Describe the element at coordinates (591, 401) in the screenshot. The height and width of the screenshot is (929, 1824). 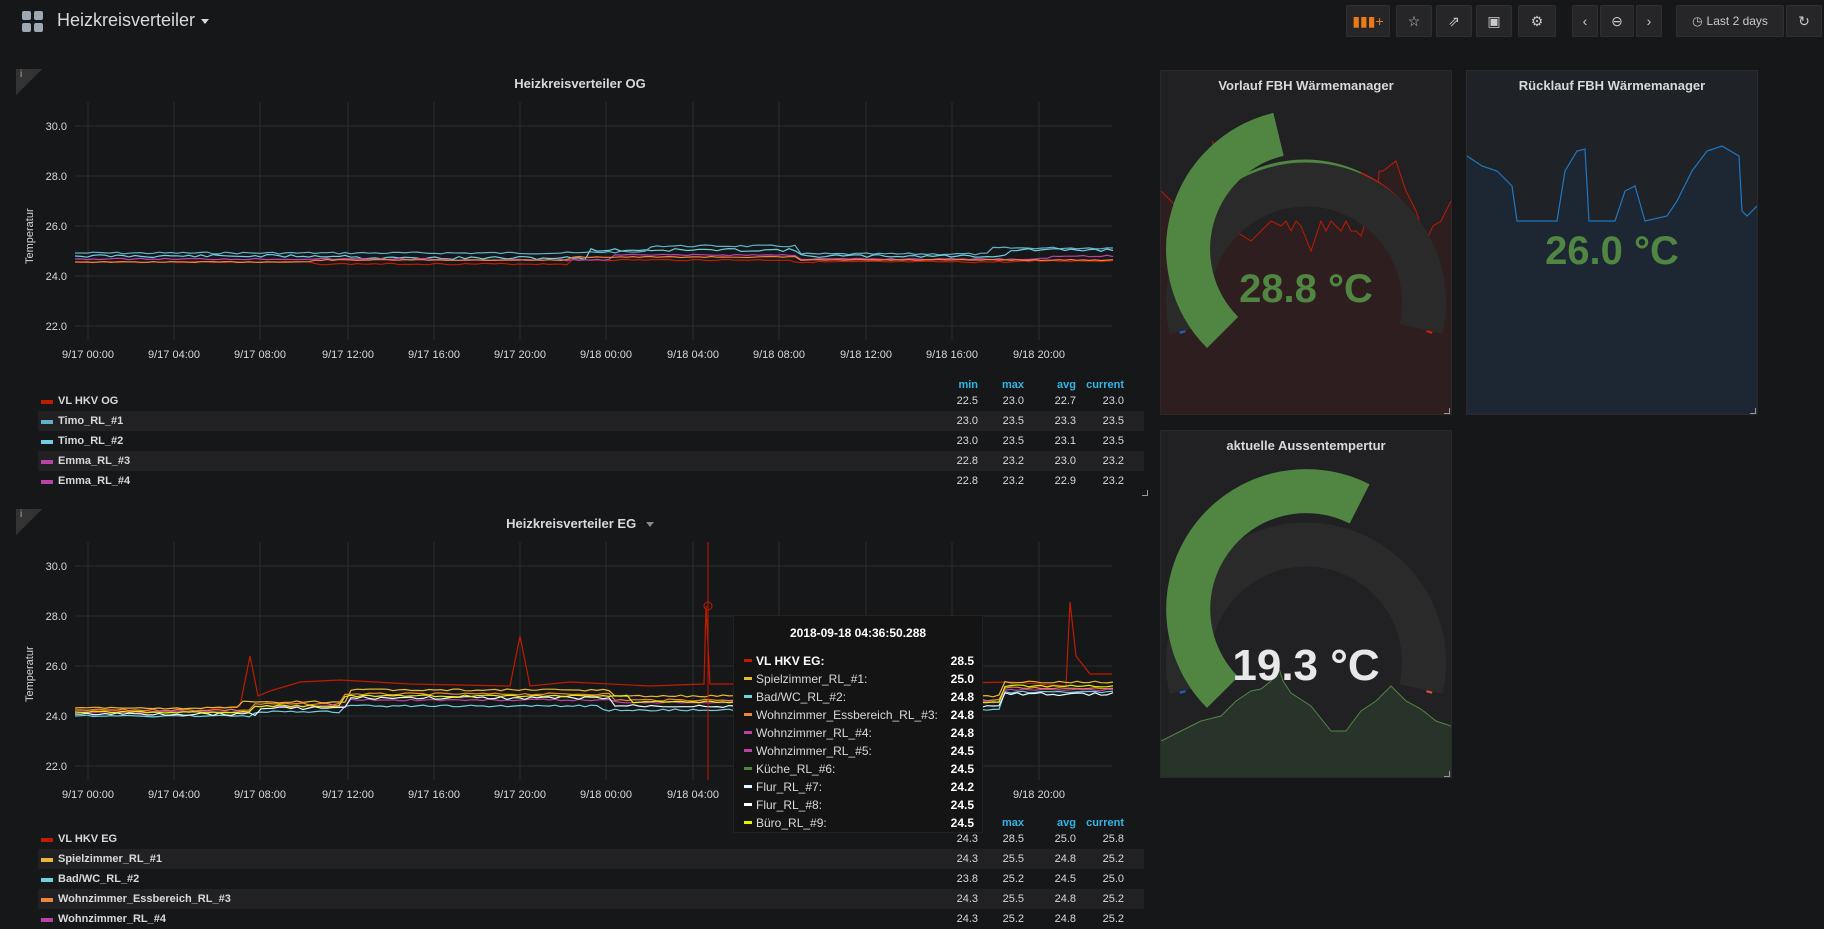
I see `legend-row: VL HKV OG 22.5 23.0 22.7 23.0` at that location.